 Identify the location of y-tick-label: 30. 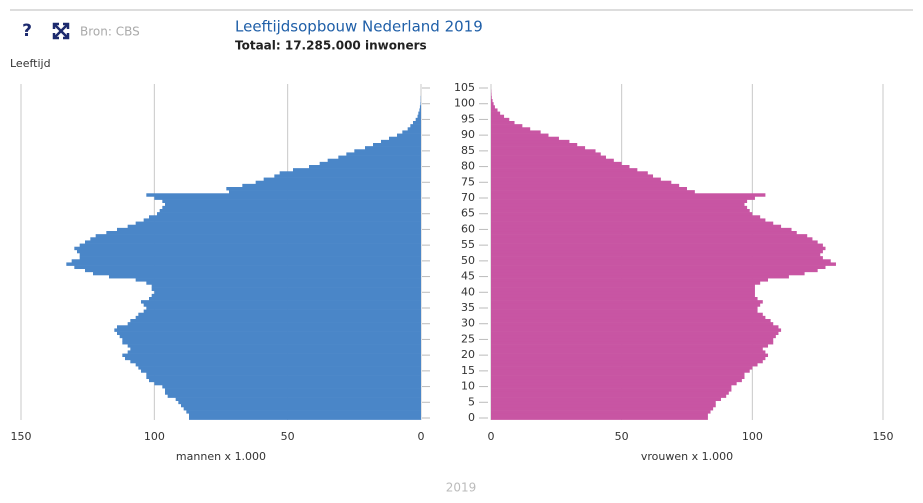
(468, 323).